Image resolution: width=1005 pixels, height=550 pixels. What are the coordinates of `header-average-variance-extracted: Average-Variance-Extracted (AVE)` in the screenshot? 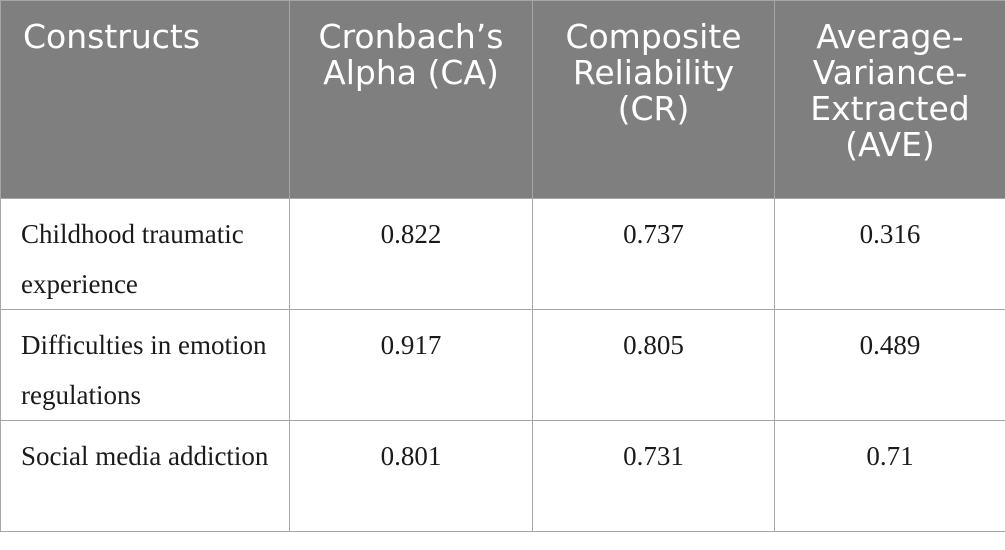 It's located at (889, 99).